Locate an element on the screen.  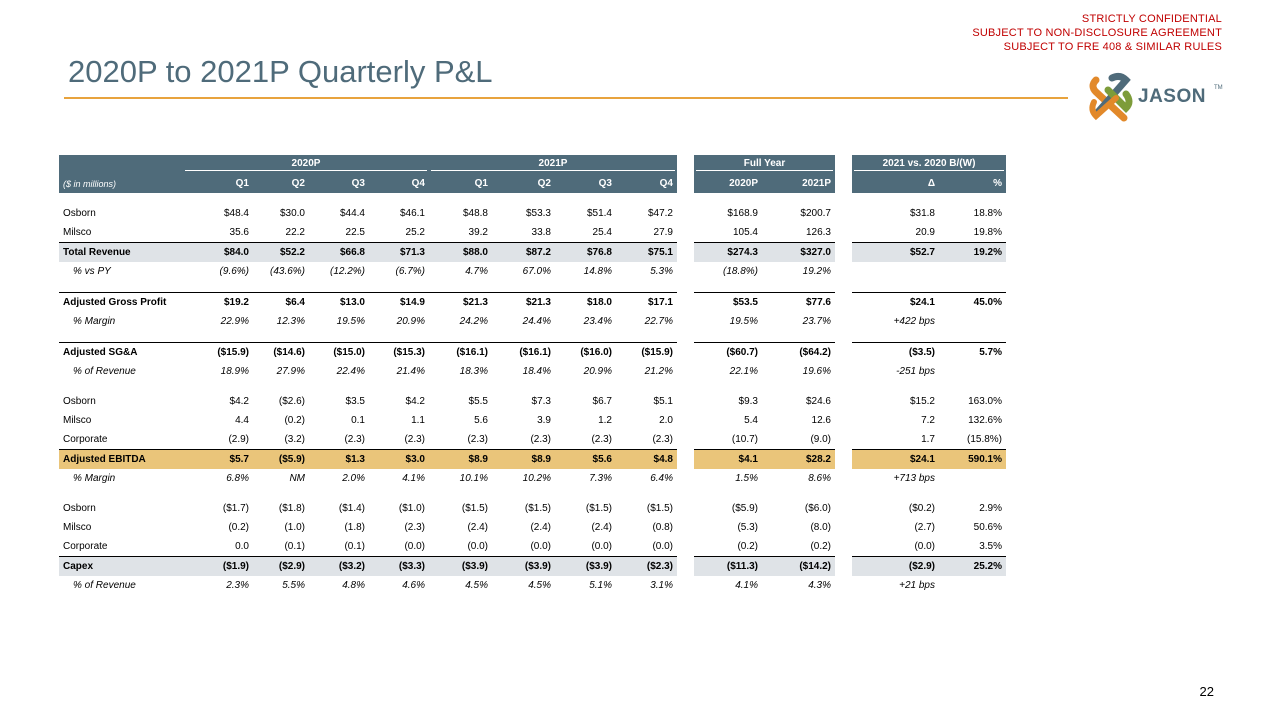
cell-delta: ($2.9) is located at coordinates (895, 566).